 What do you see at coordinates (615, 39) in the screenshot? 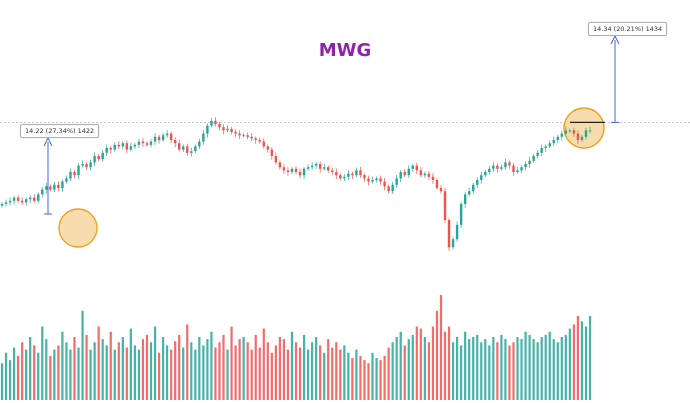
I see `right-arrow-head` at bounding box center [615, 39].